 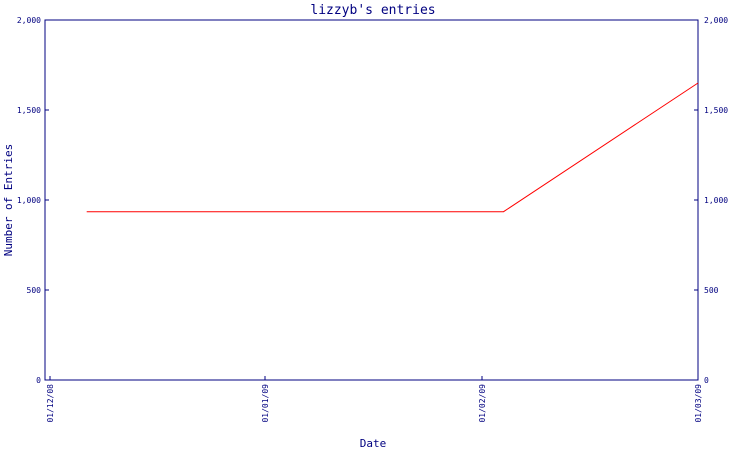 I want to click on x-tick-label: 01/01/09, so click(x=265, y=403).